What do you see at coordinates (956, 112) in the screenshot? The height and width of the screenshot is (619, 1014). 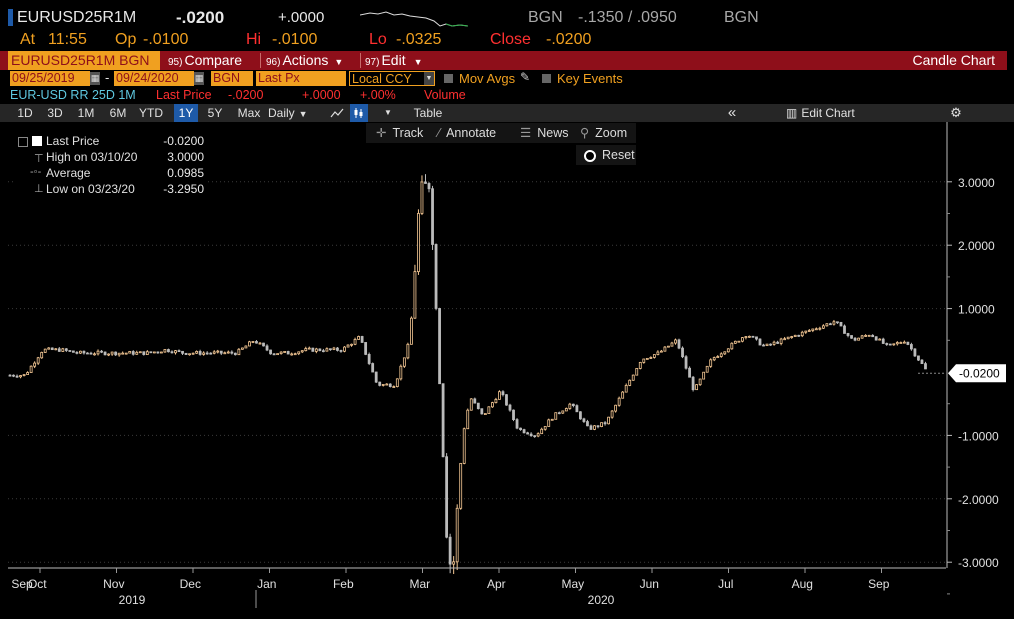 I see `gear-icon: ⚙` at bounding box center [956, 112].